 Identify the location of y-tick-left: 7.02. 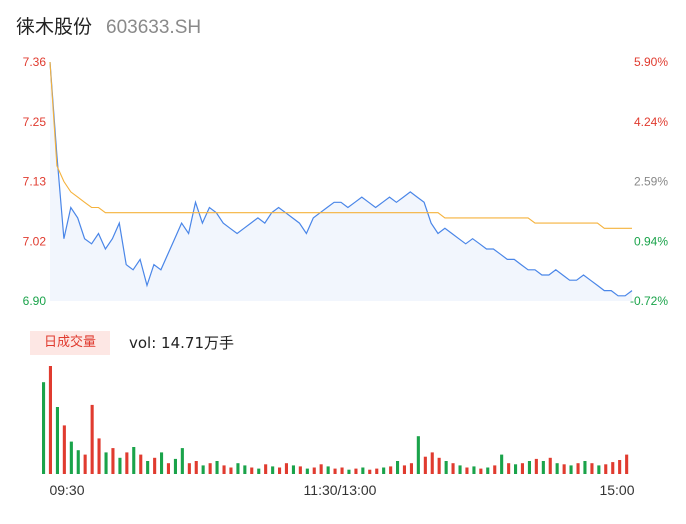
(35, 241).